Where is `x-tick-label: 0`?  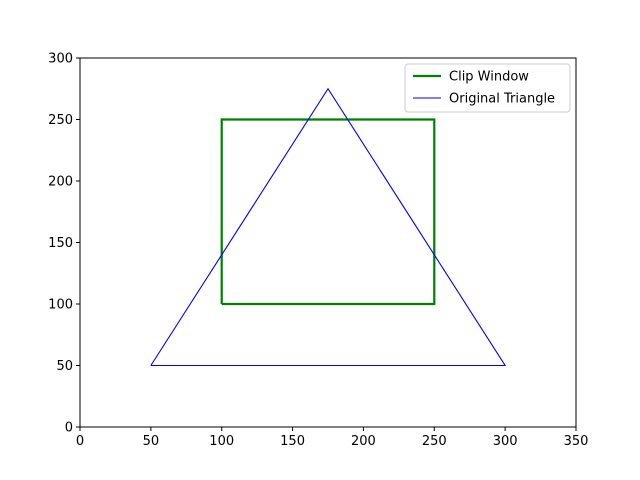 x-tick-label: 0 is located at coordinates (80, 441).